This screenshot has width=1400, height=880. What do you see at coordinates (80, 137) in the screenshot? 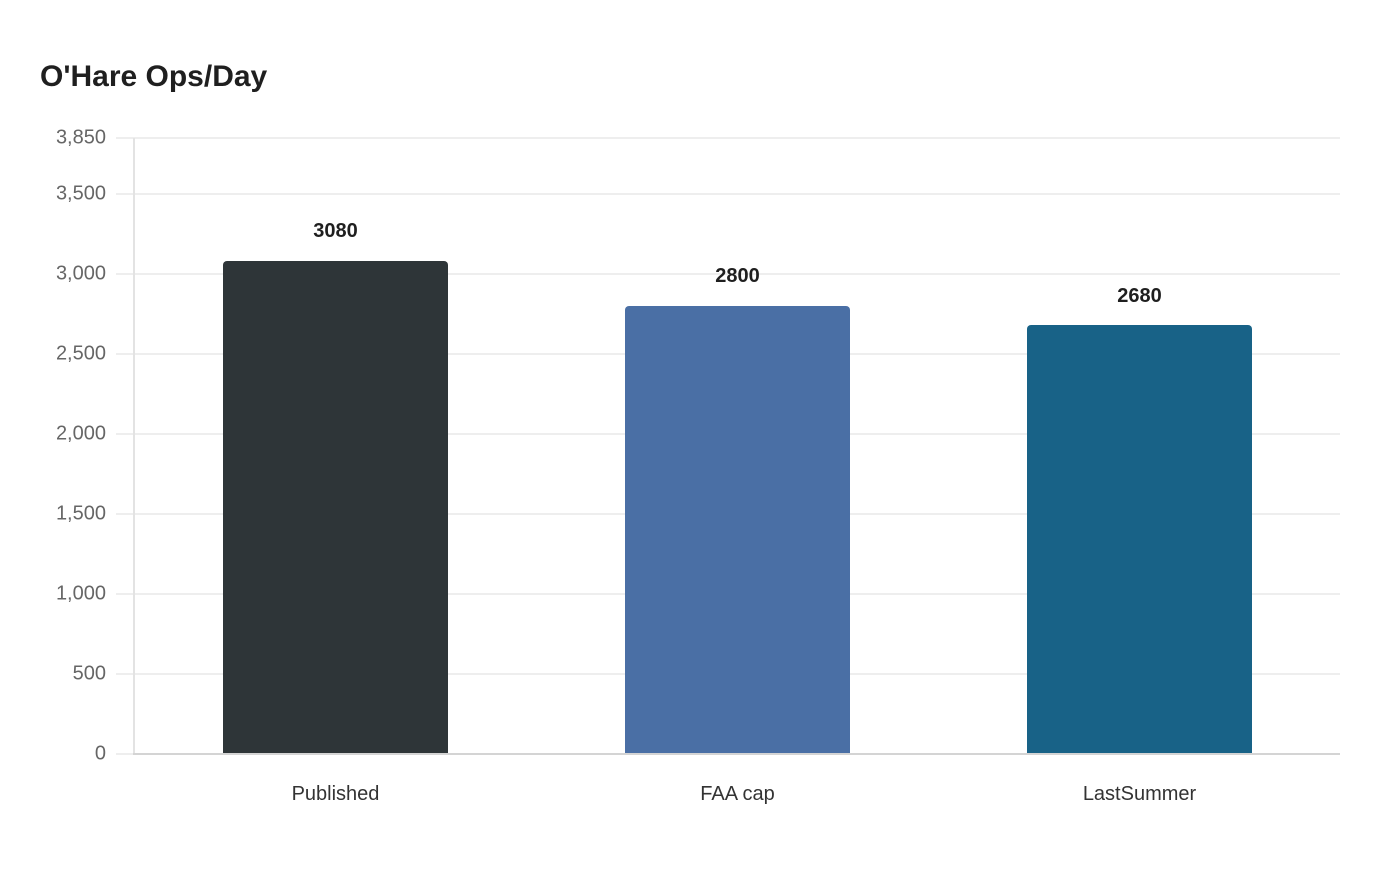
I see `y-tick-label: 3,850` at bounding box center [80, 137].